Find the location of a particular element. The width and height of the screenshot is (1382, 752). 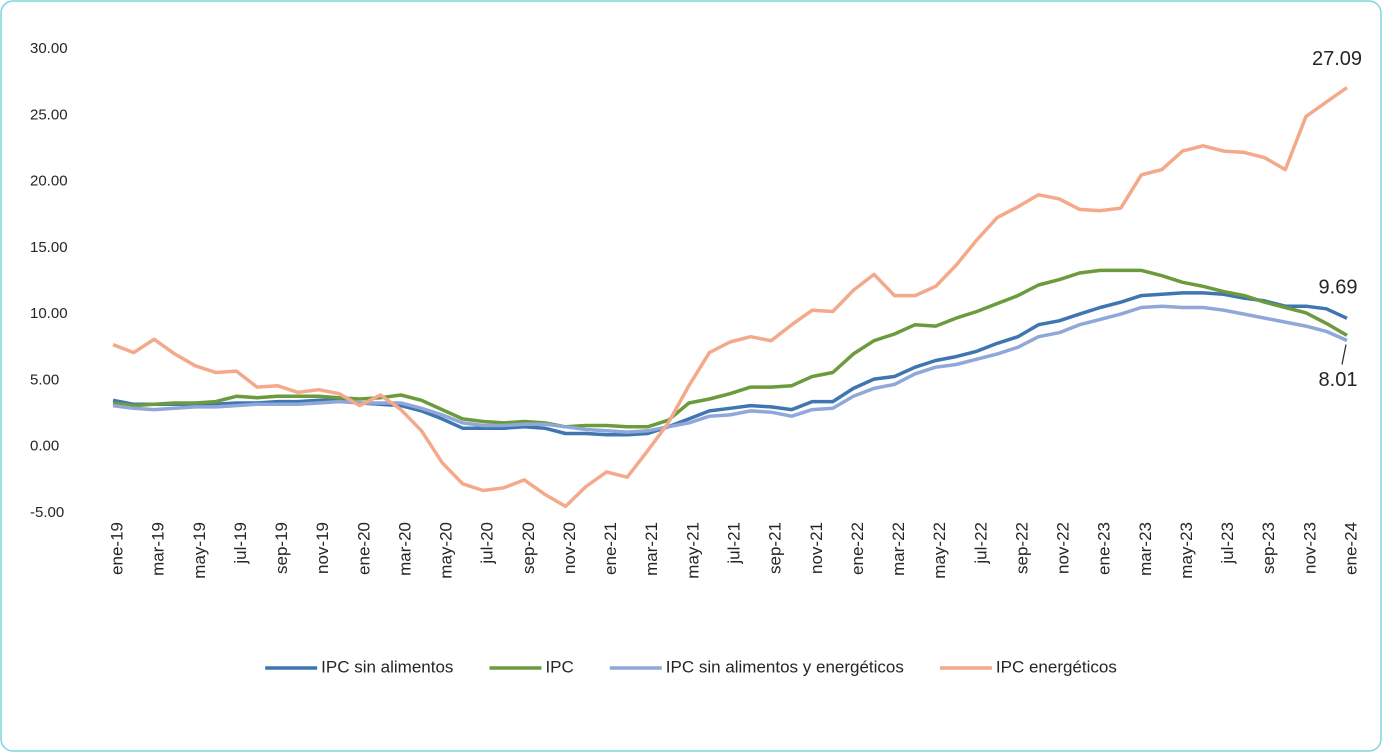

y-tick-label: 20.00 is located at coordinates (49, 181).